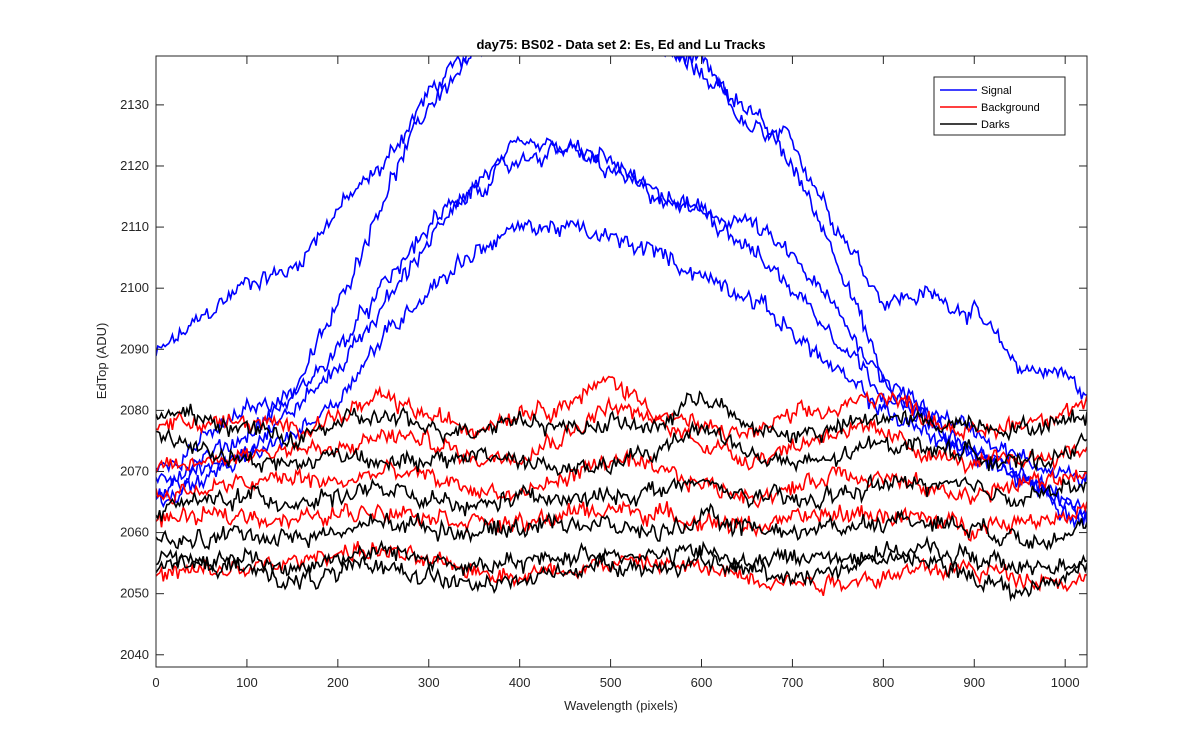 The image size is (1200, 750). I want to click on x-tick-label: 500, so click(611, 682).